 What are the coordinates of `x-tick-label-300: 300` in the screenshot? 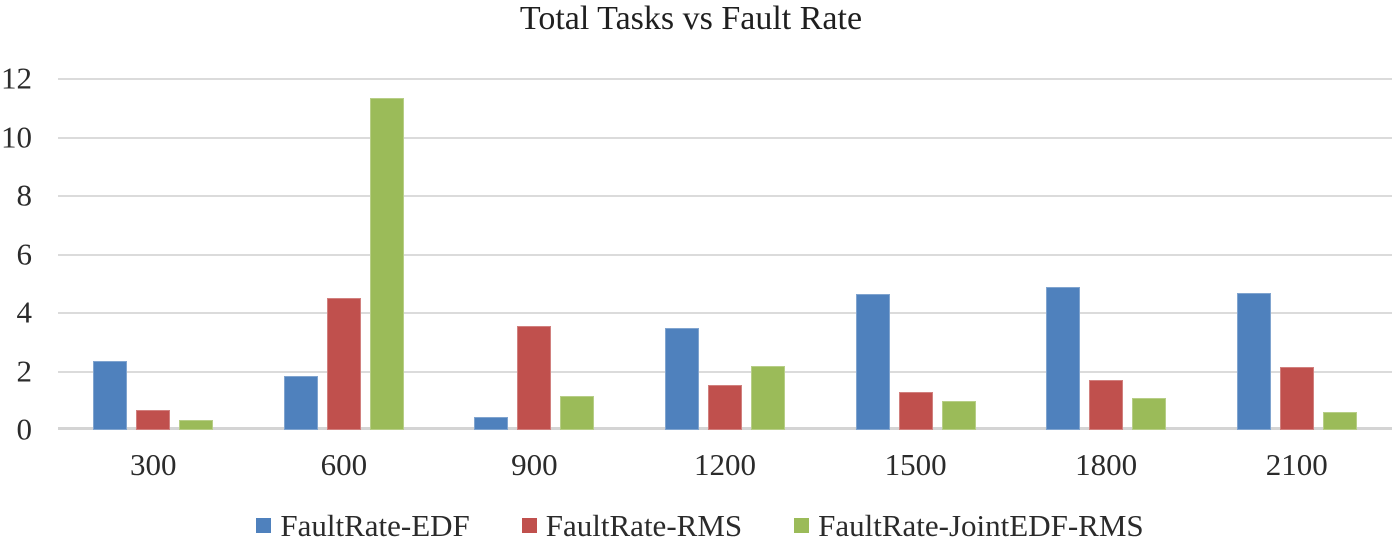 It's located at (153, 464).